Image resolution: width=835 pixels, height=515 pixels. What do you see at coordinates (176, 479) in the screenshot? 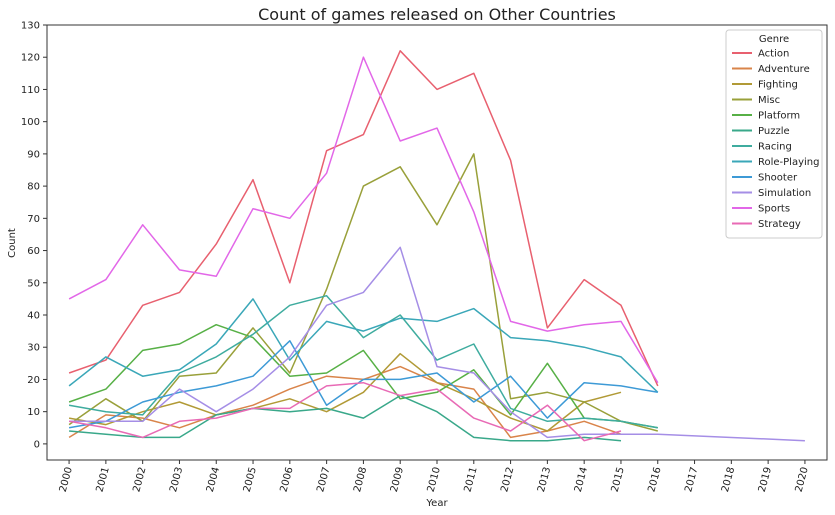
I see `x-tick-label: 2003` at bounding box center [176, 479].